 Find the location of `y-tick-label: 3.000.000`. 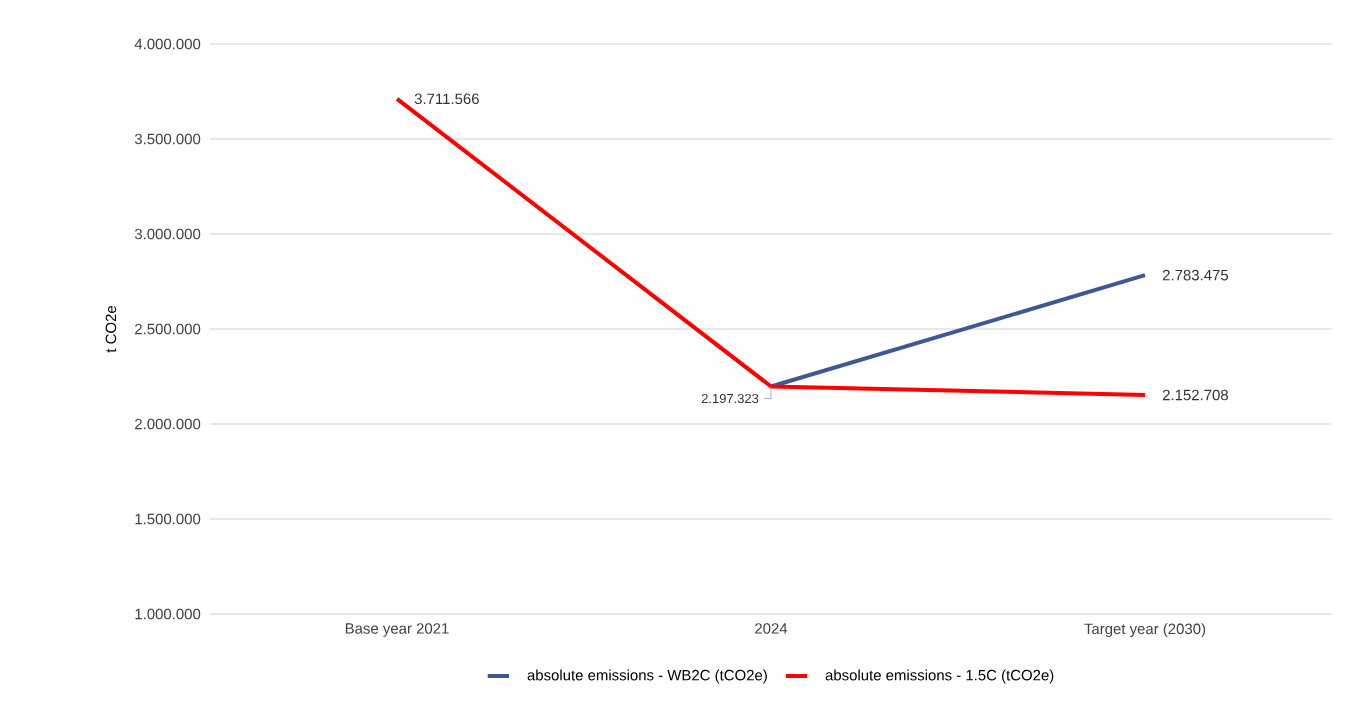

y-tick-label: 3.000.000 is located at coordinates (167, 234).